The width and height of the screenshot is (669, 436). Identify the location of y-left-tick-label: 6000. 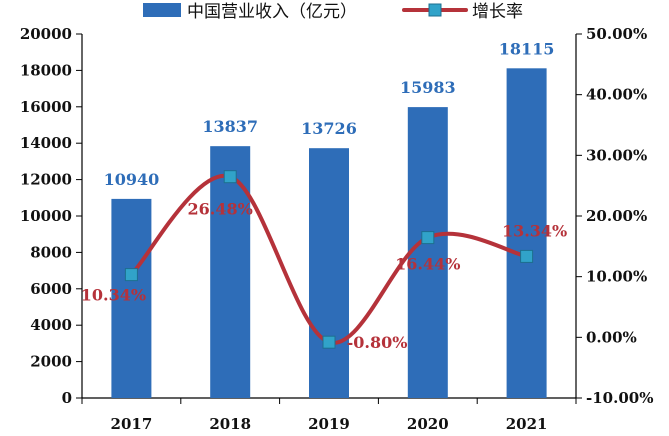
(51, 289).